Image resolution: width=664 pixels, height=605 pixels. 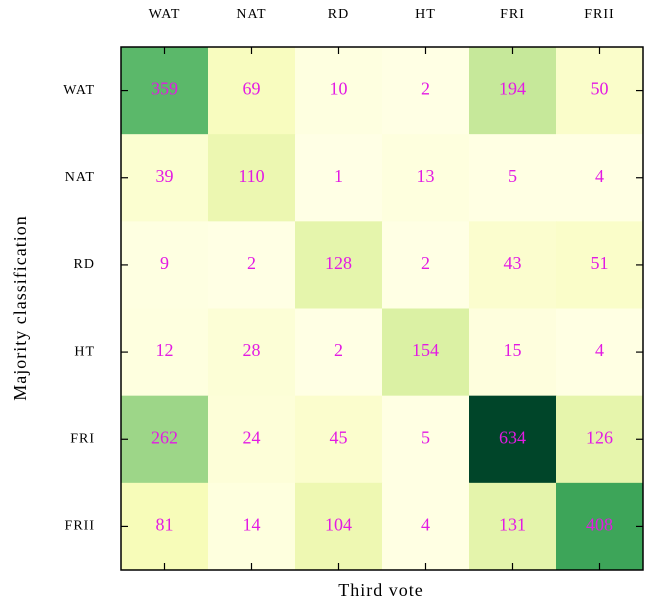 I want to click on value-label: 28, so click(x=252, y=350).